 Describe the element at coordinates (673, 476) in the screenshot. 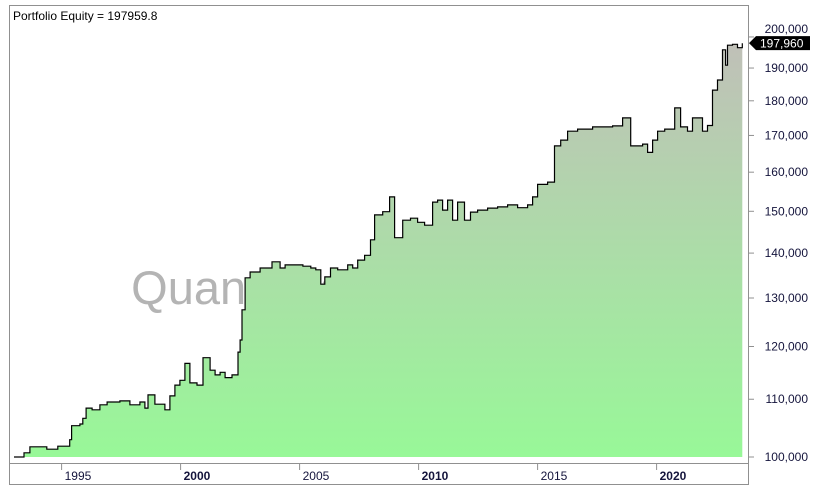

I see `x-tick-label: 2020` at that location.